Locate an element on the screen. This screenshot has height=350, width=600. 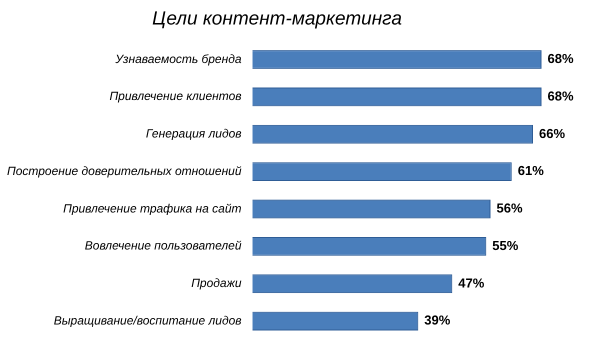
y-tick-label: Построение доверительных отношений is located at coordinates (124, 171).